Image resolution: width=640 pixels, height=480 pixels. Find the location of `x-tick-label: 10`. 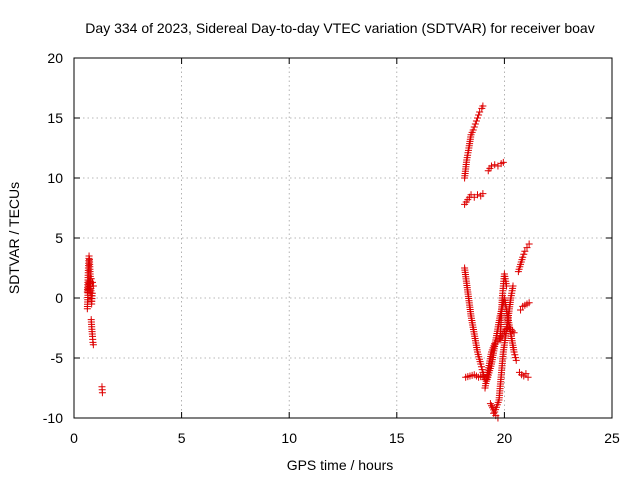

x-tick-label: 10 is located at coordinates (289, 438).